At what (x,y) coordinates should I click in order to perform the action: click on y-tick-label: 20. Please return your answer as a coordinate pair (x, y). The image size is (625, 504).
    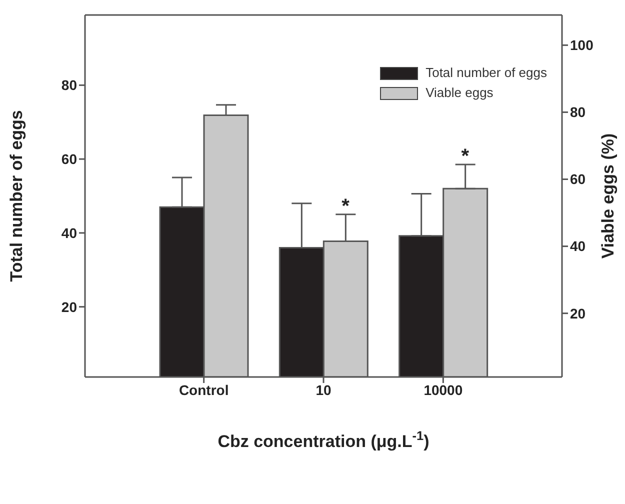
    Looking at the image, I should click on (69, 306).